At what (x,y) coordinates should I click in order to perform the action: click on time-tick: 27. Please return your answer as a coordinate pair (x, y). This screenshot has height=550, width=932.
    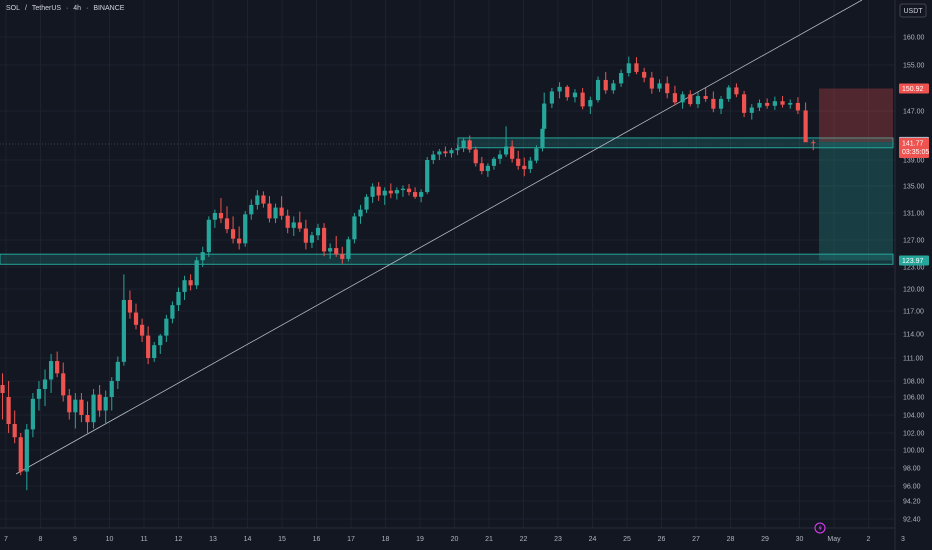
    Looking at the image, I should click on (696, 539).